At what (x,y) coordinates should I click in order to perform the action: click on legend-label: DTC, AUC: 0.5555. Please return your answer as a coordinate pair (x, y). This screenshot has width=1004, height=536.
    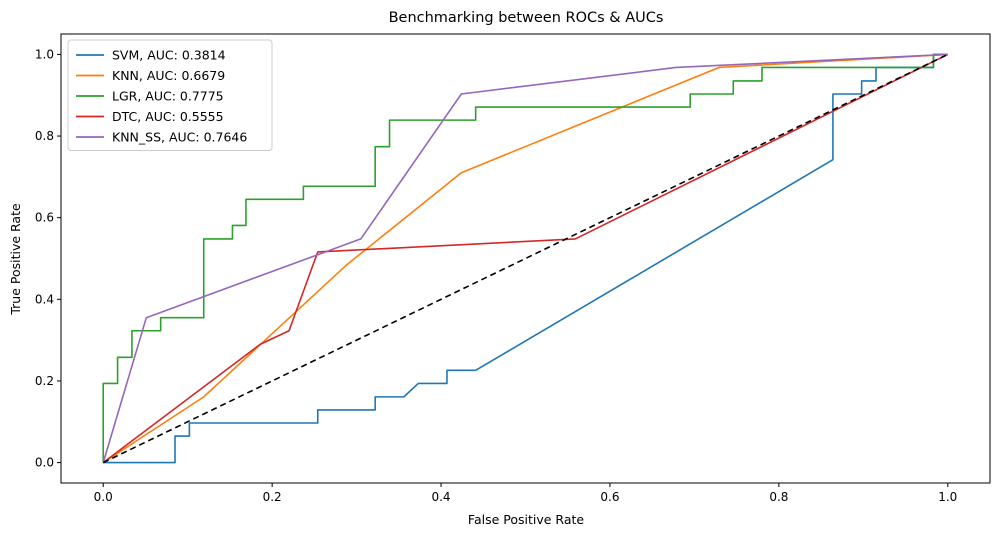
    Looking at the image, I should click on (168, 116).